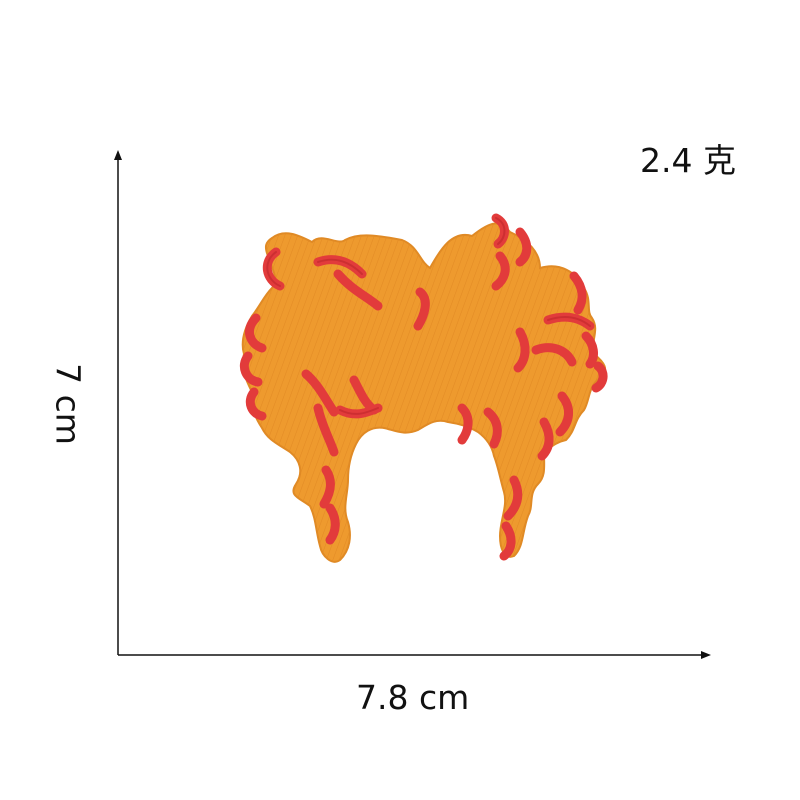  Describe the element at coordinates (68, 404) in the screenshot. I see `height-label: 7 cm` at that location.